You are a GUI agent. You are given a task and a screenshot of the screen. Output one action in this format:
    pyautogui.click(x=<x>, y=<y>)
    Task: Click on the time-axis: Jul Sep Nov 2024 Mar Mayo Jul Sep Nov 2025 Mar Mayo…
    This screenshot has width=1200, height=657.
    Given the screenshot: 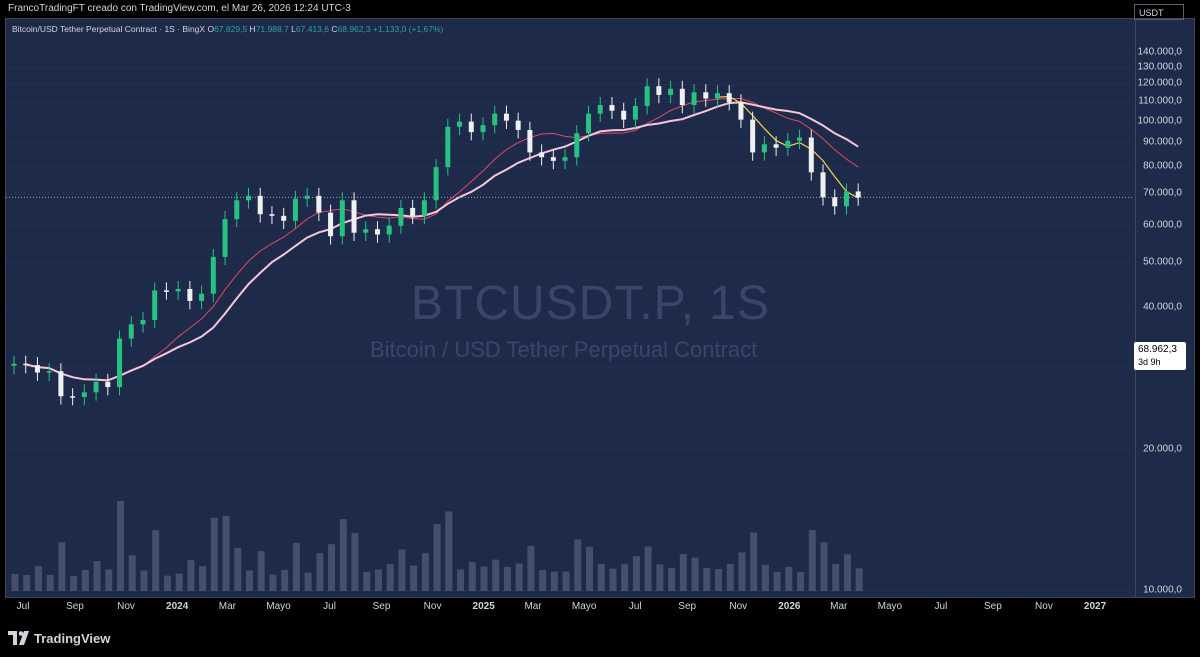 What is the action you would take?
    pyautogui.click(x=569, y=609)
    